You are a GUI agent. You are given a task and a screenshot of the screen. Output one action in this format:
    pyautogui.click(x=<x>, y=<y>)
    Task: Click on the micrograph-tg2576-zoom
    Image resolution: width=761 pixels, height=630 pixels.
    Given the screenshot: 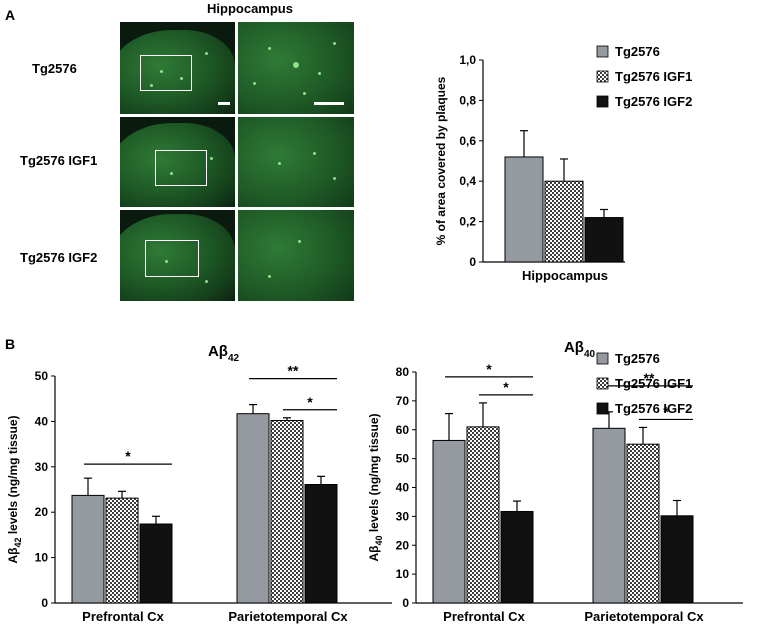 What is the action you would take?
    pyautogui.click(x=296, y=68)
    